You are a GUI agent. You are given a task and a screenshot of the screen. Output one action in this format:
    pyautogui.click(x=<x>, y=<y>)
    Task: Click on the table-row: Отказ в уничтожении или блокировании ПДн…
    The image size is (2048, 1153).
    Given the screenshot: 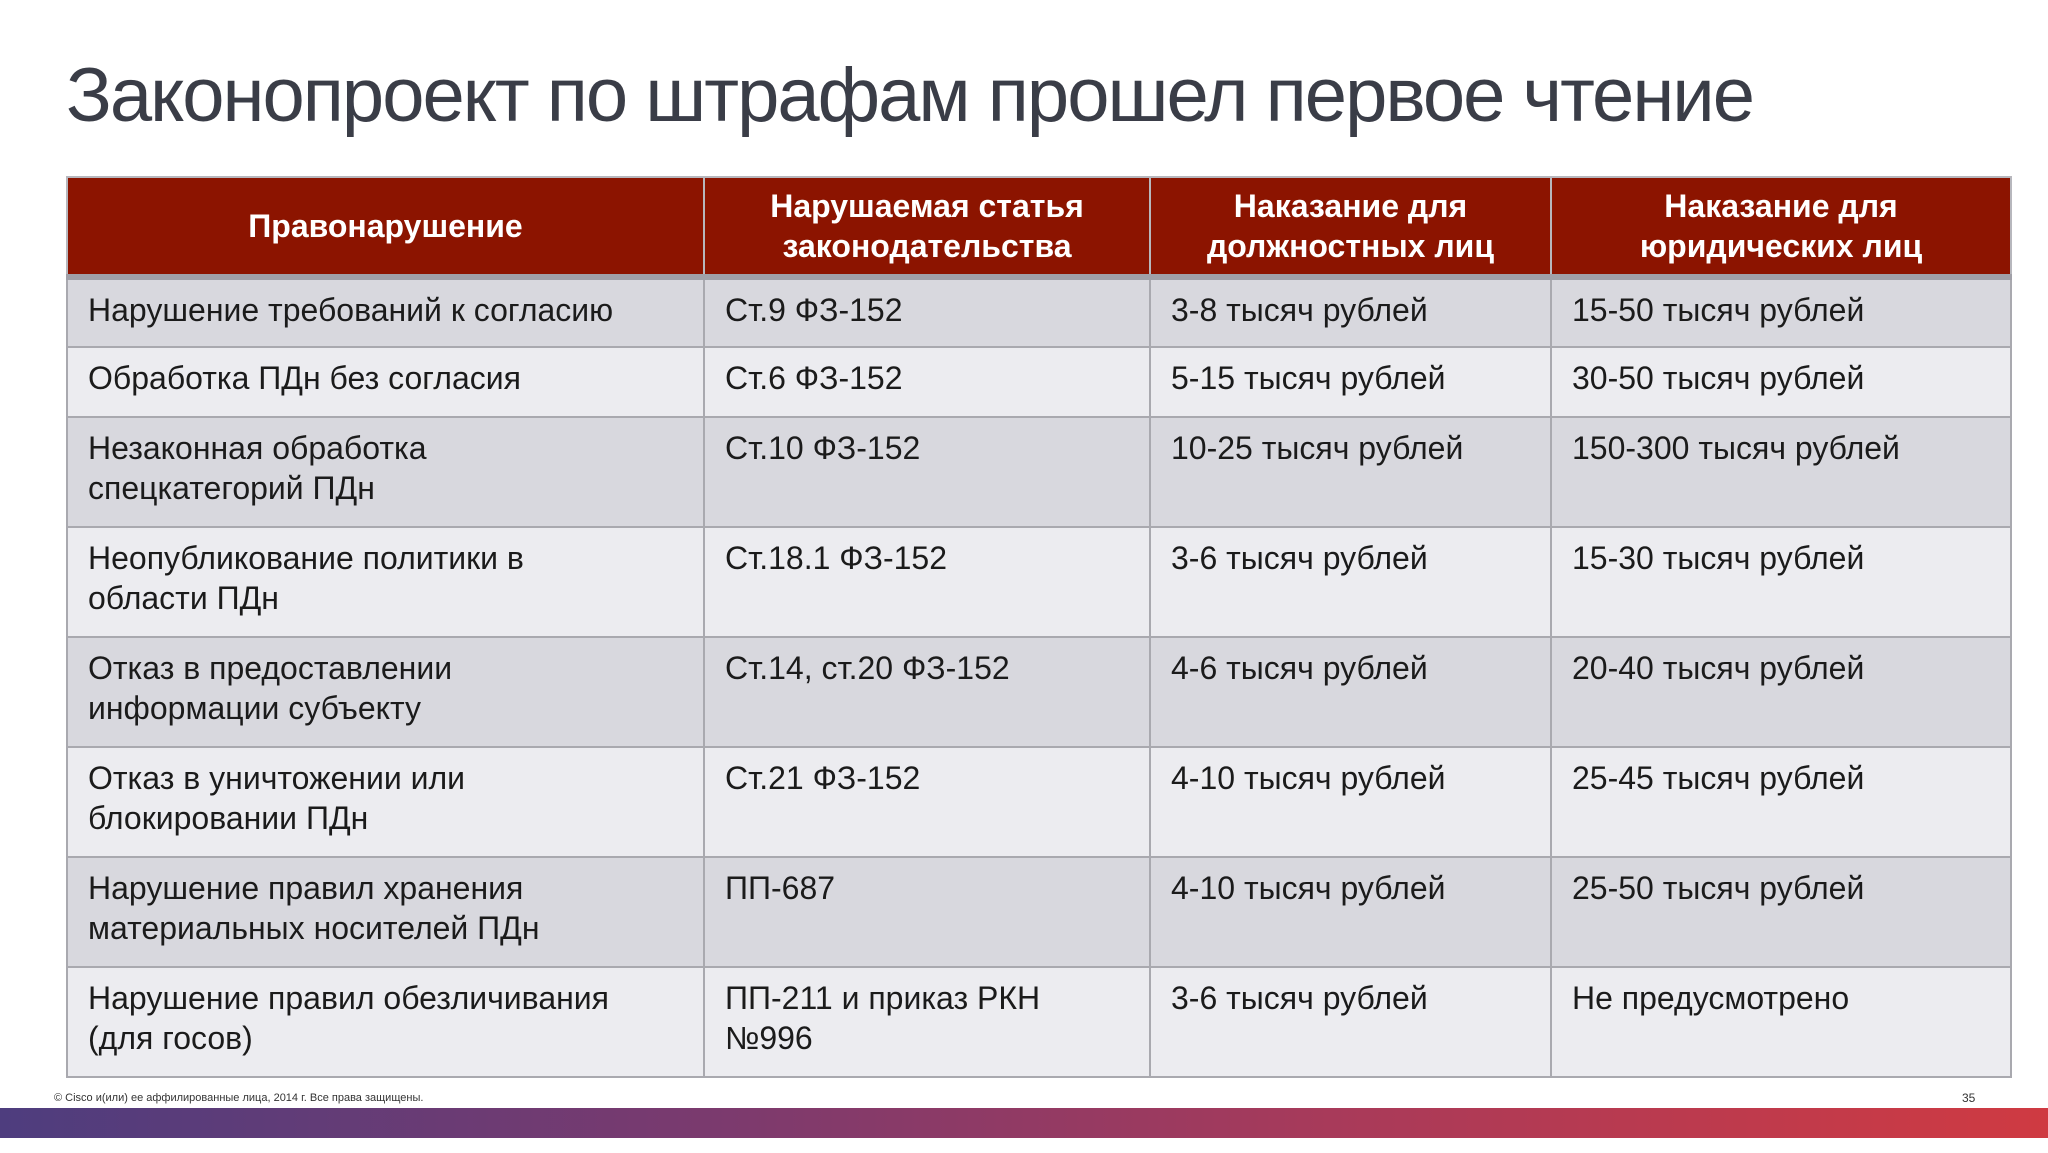 What is the action you would take?
    pyautogui.click(x=1039, y=802)
    